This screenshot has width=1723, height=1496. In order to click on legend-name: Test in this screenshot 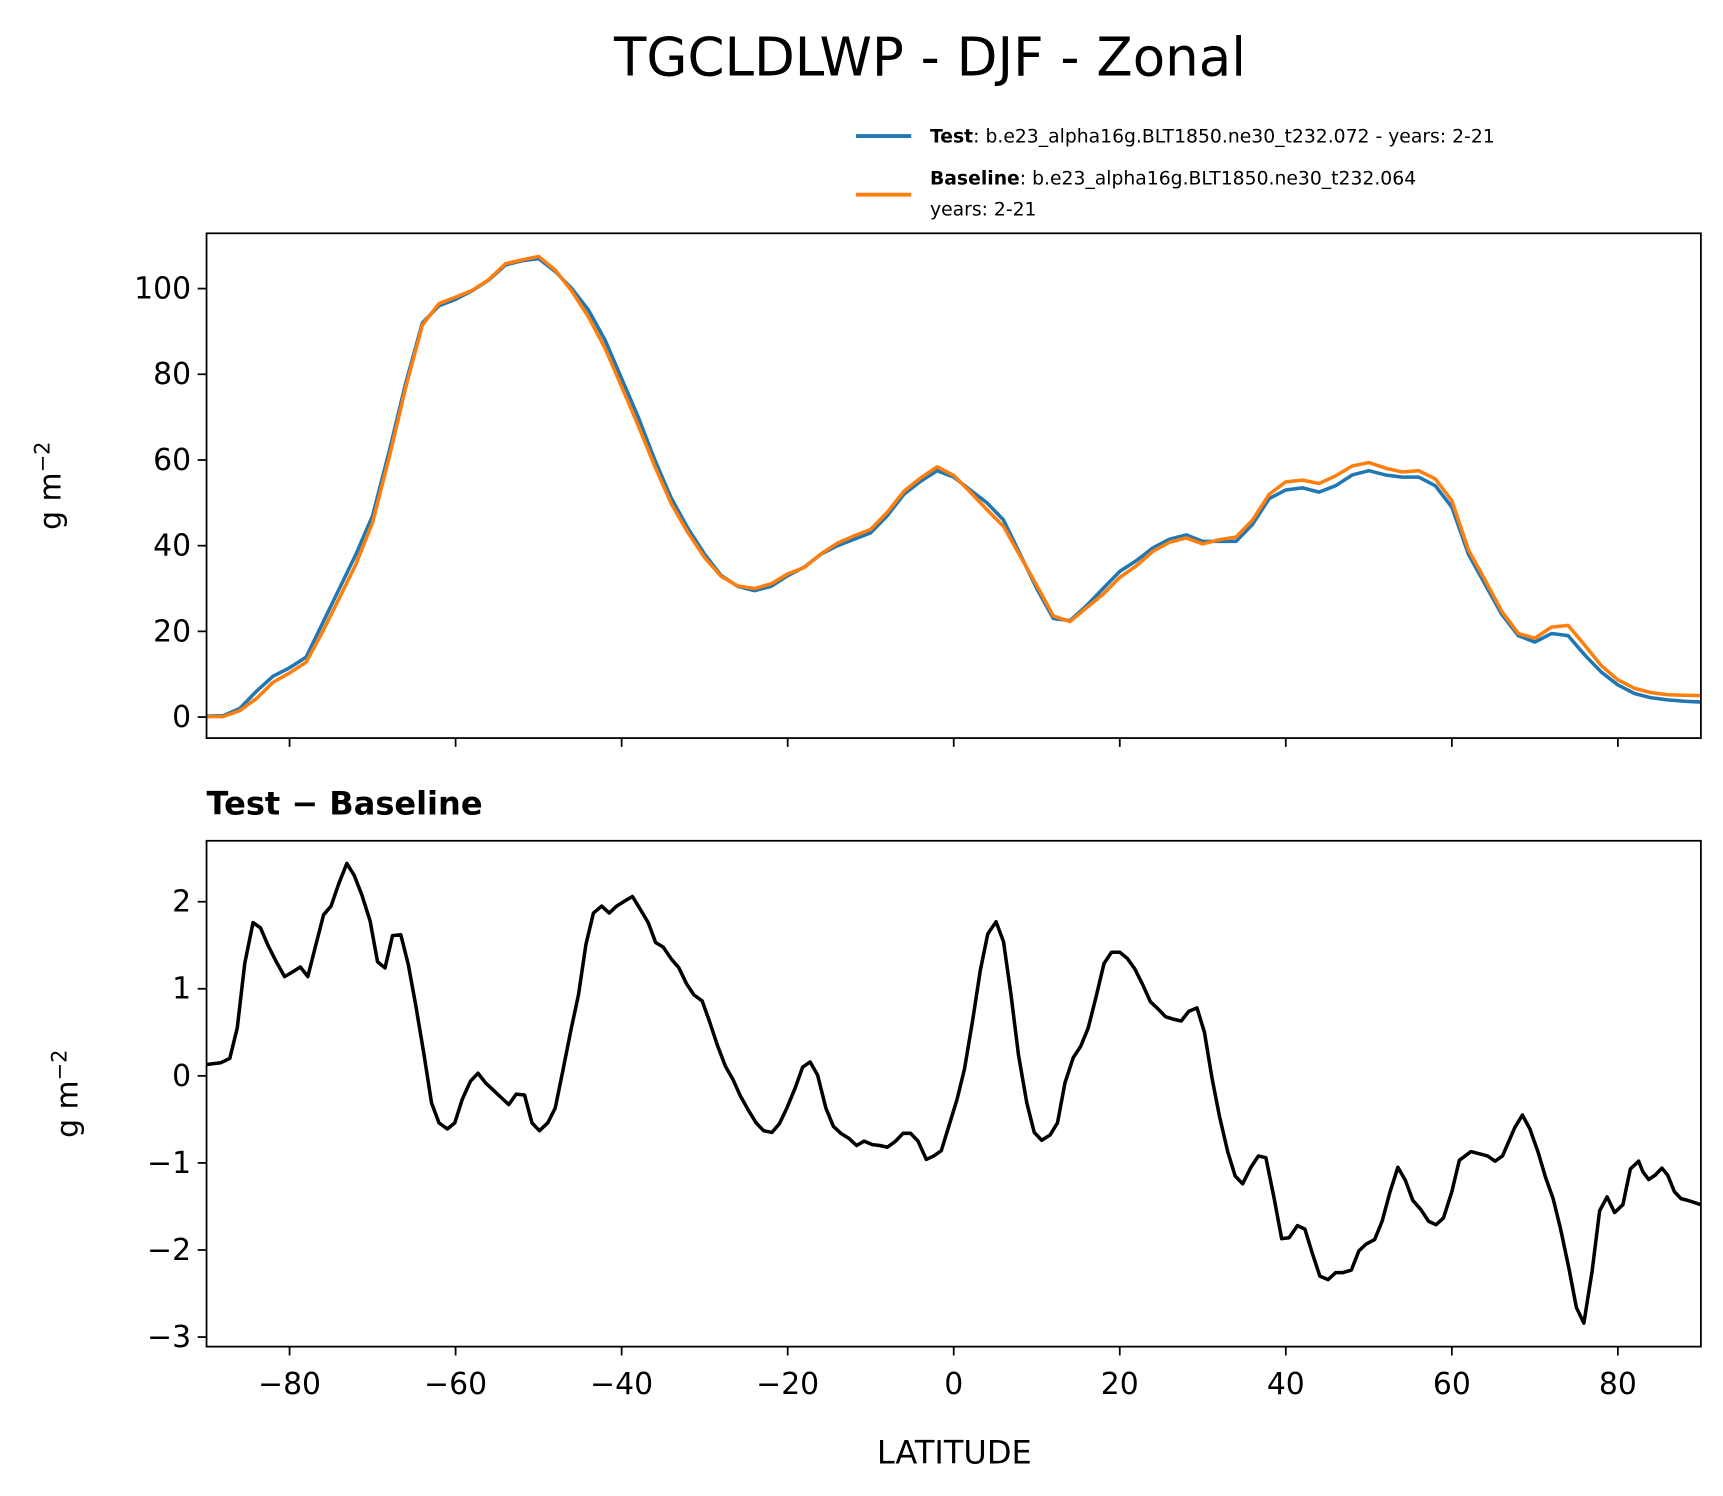, I will do `click(951, 137)`.